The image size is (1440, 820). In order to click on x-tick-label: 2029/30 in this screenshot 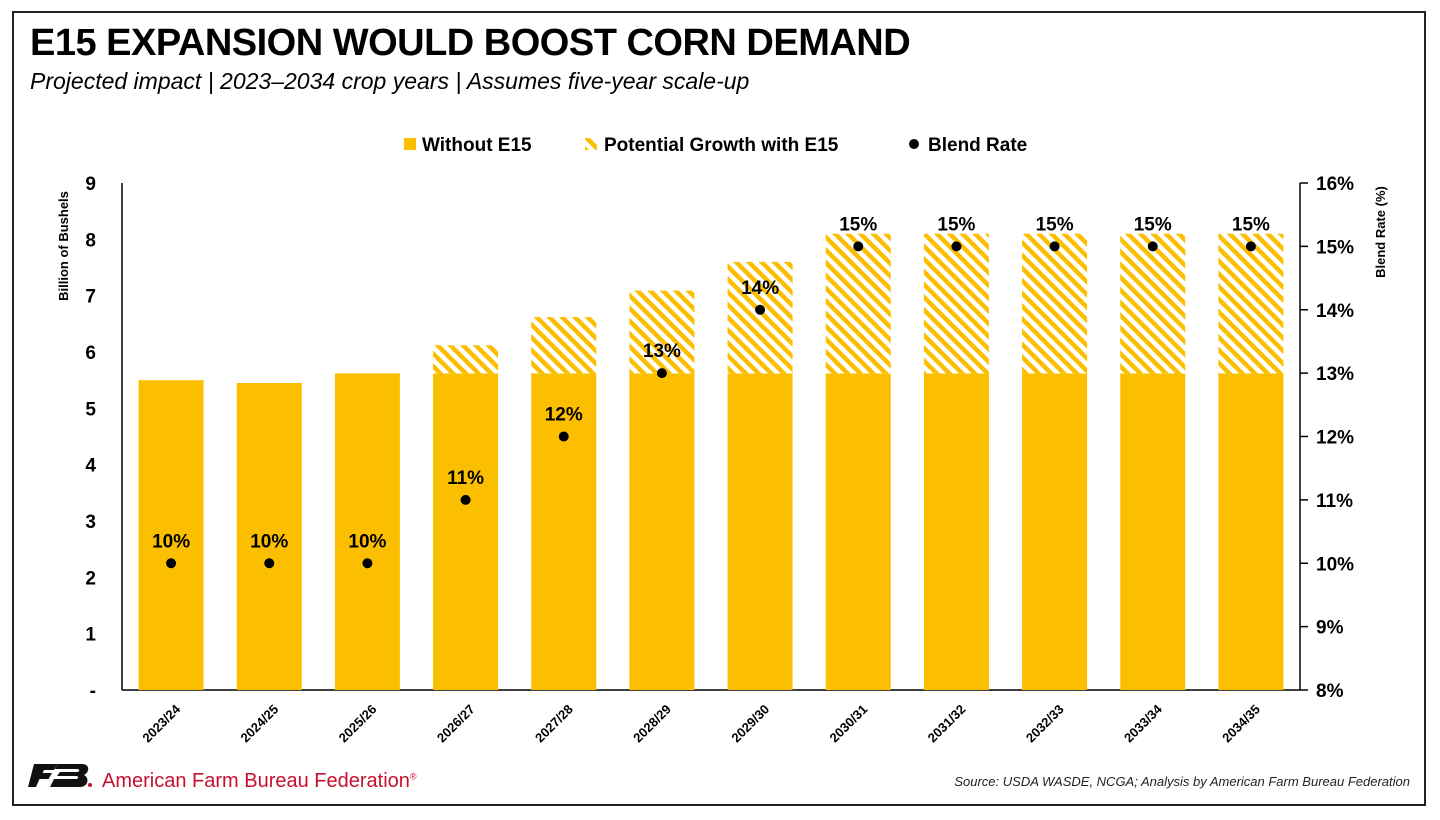, I will do `click(750, 724)`.